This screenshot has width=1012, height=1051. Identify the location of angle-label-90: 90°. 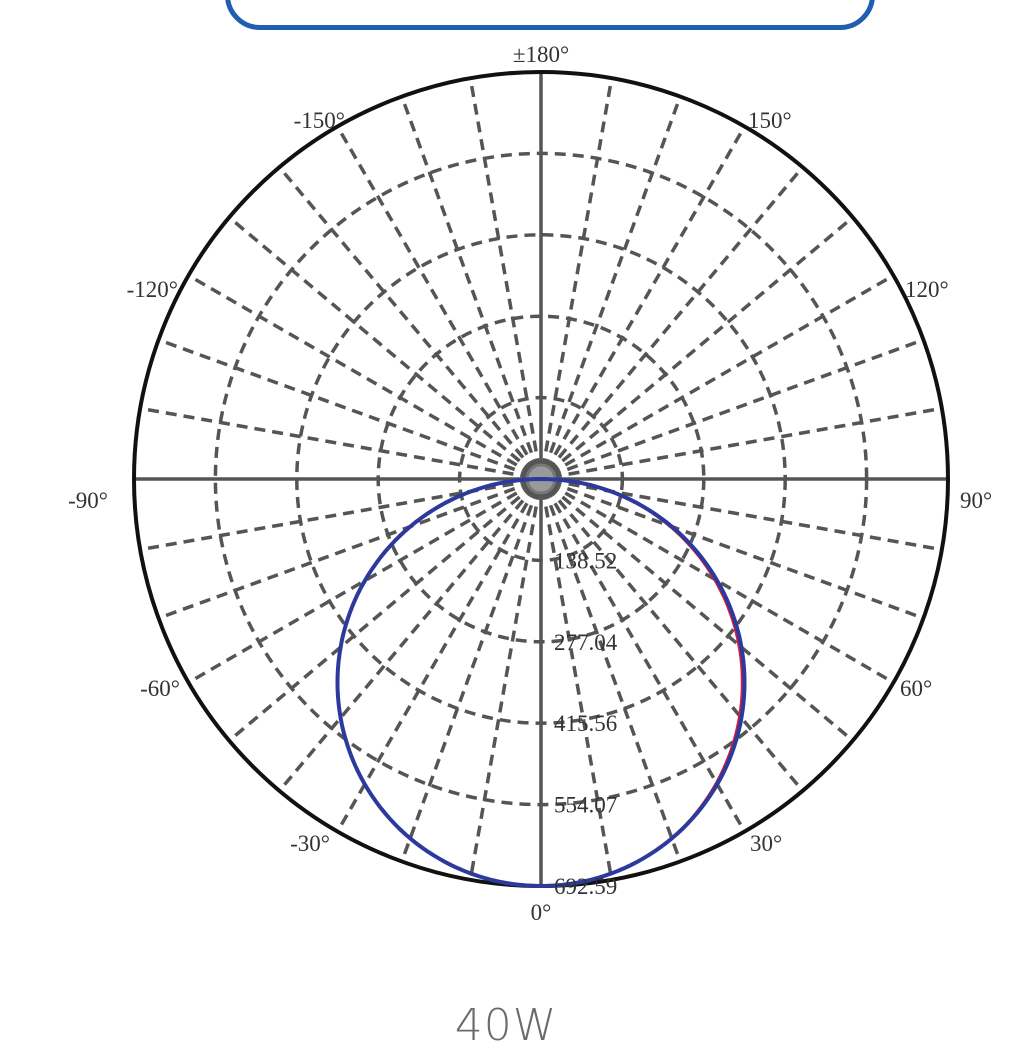
(976, 500).